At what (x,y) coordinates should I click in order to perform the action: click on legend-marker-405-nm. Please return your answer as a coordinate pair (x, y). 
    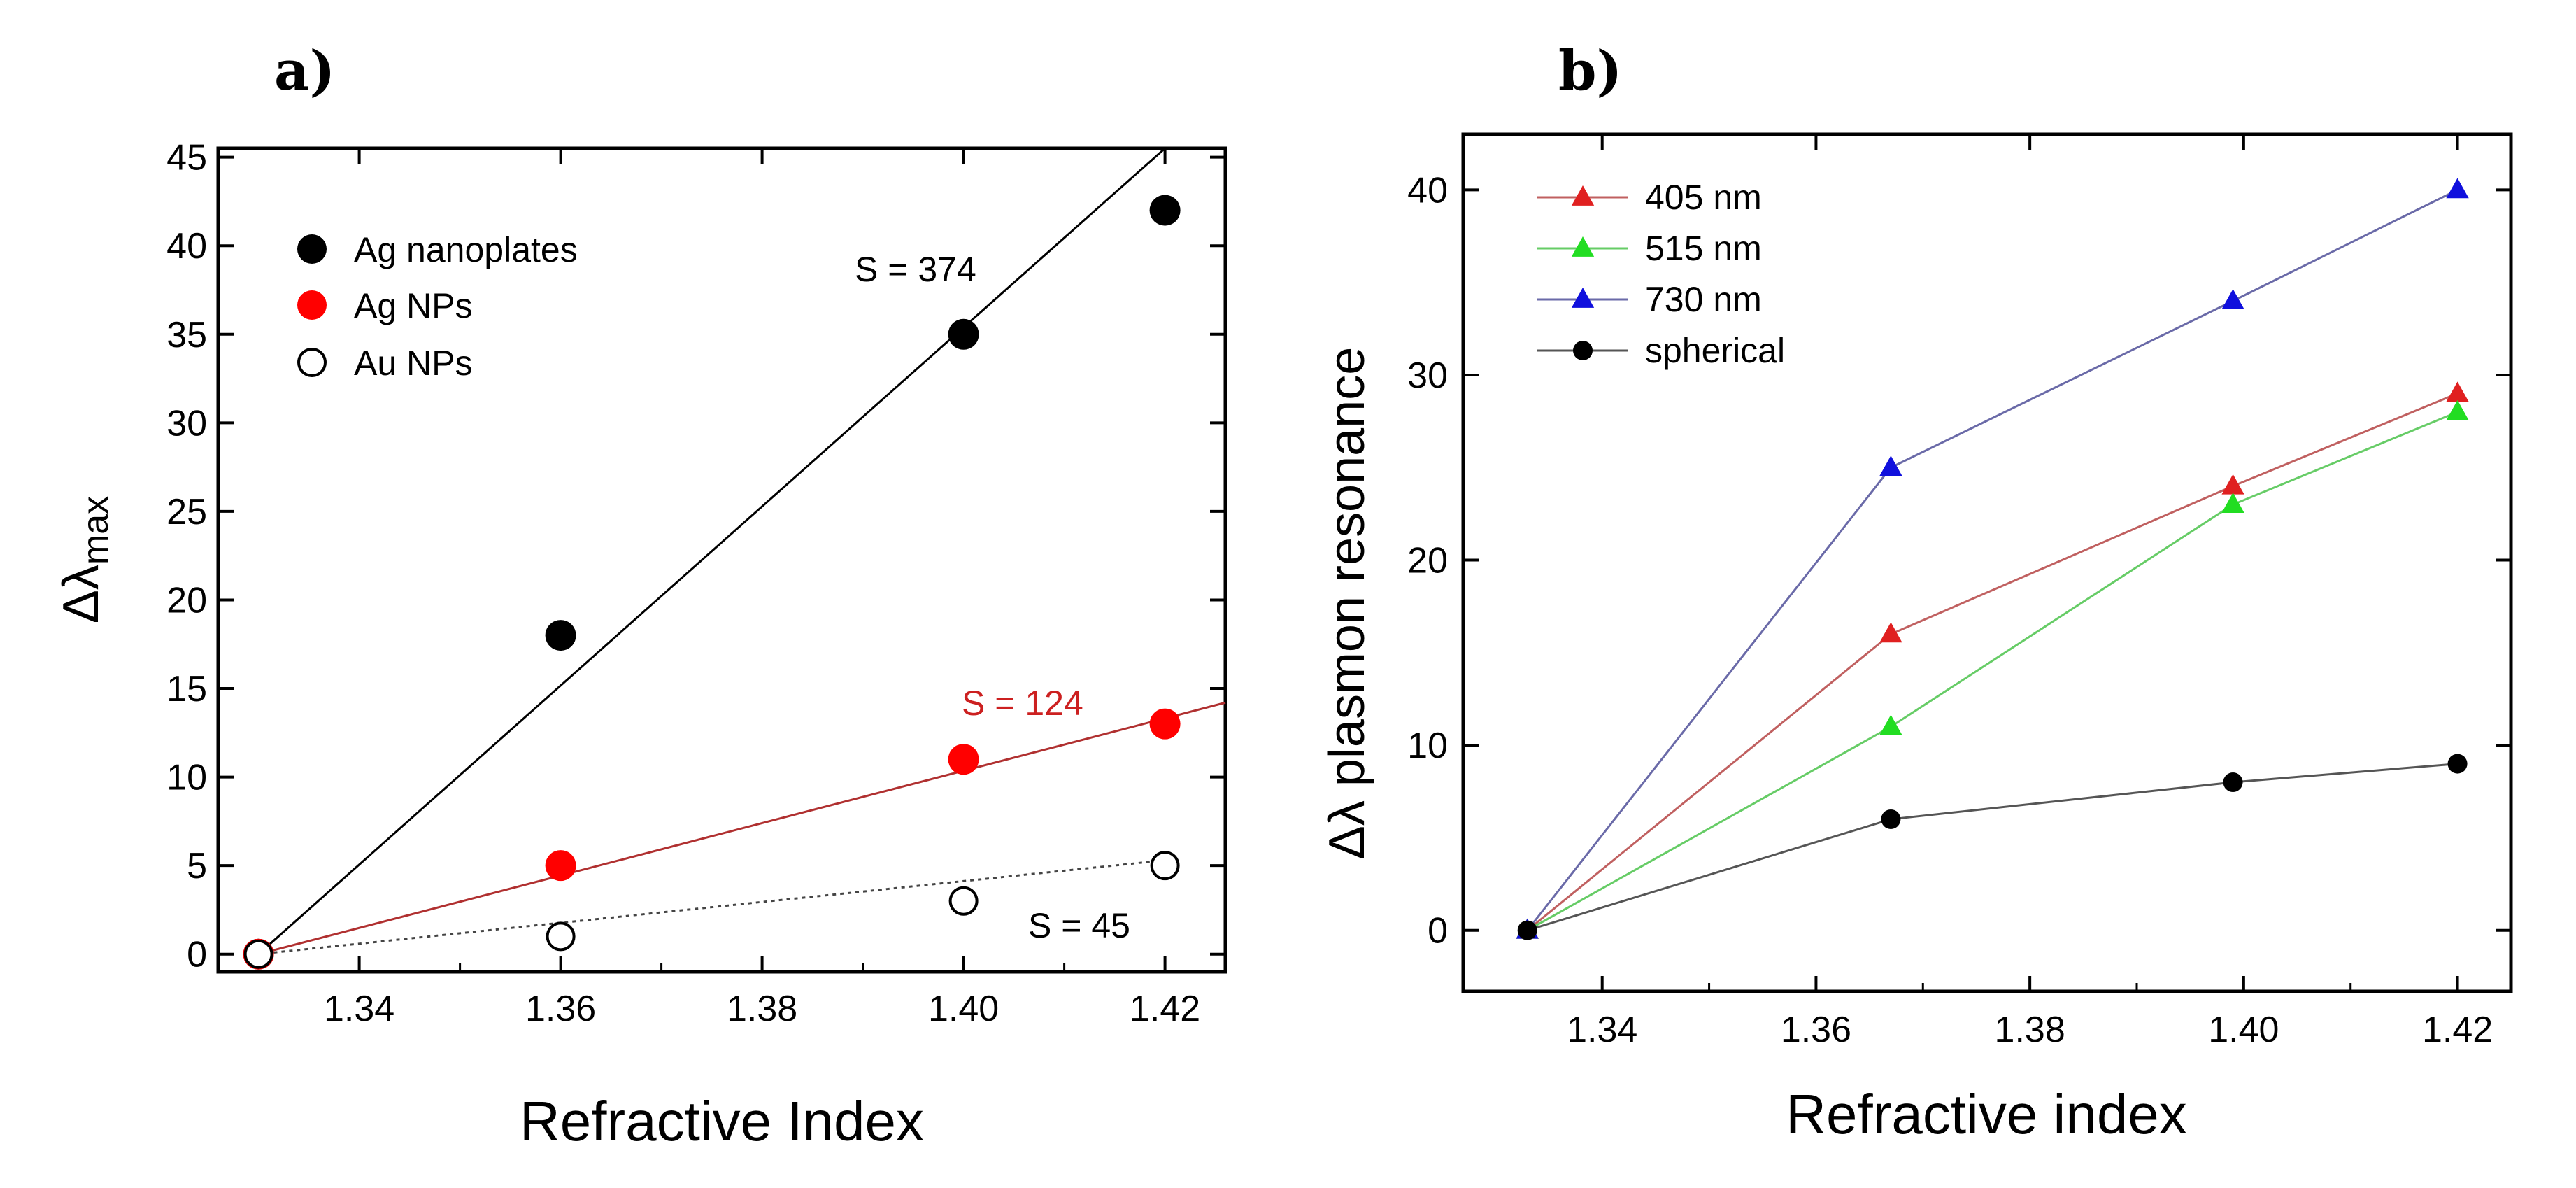
    Looking at the image, I should click on (1583, 195).